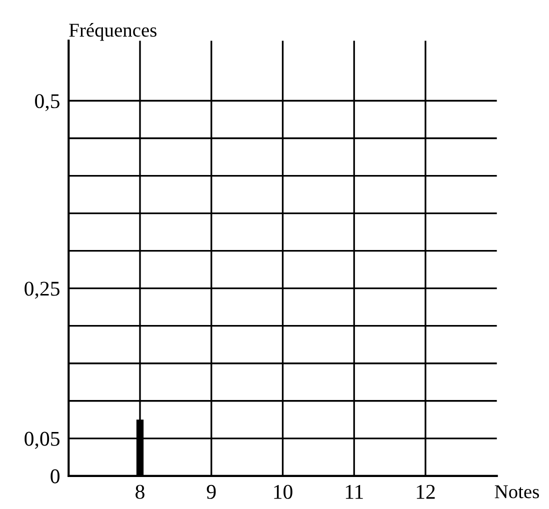  Describe the element at coordinates (55, 476) in the screenshot. I see `y-tick-label: 0` at that location.